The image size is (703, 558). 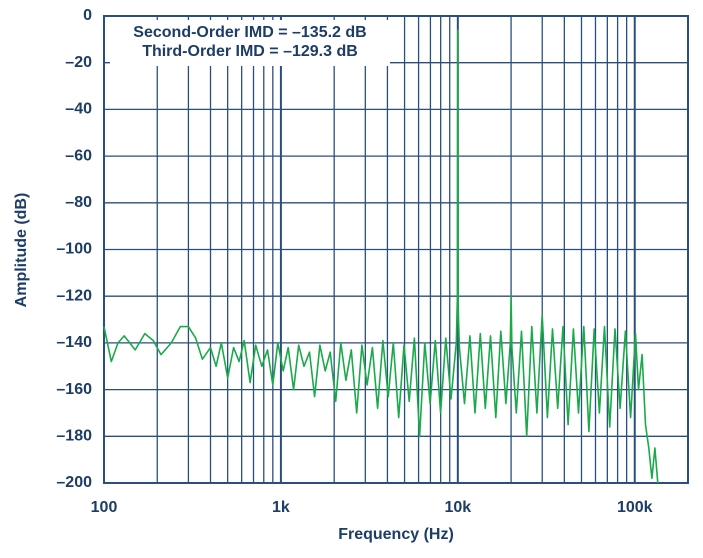 What do you see at coordinates (21, 250) in the screenshot?
I see `y-axis-title: Amplitude (dB)` at bounding box center [21, 250].